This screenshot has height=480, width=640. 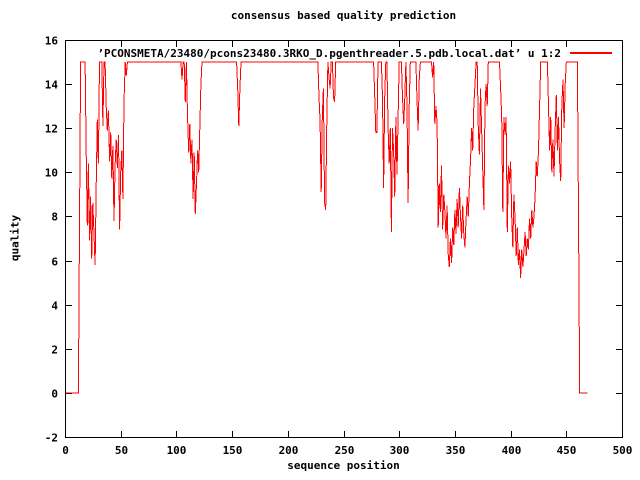 I want to click on x-tick-label: 250, so click(x=345, y=450).